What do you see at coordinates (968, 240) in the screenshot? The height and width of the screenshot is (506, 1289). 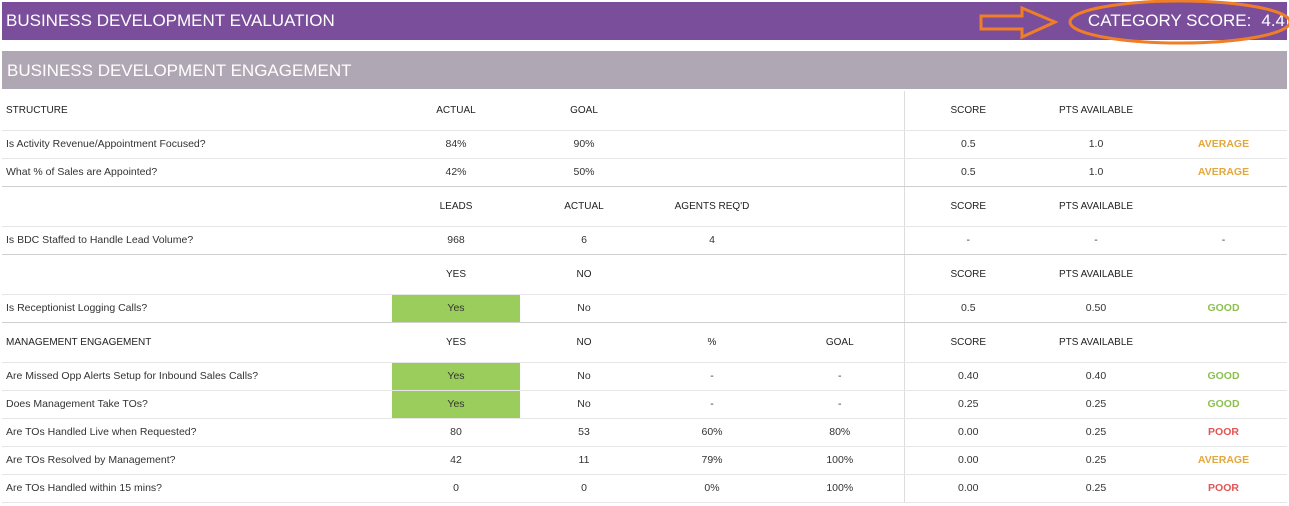 I see `score-cell: -` at bounding box center [968, 240].